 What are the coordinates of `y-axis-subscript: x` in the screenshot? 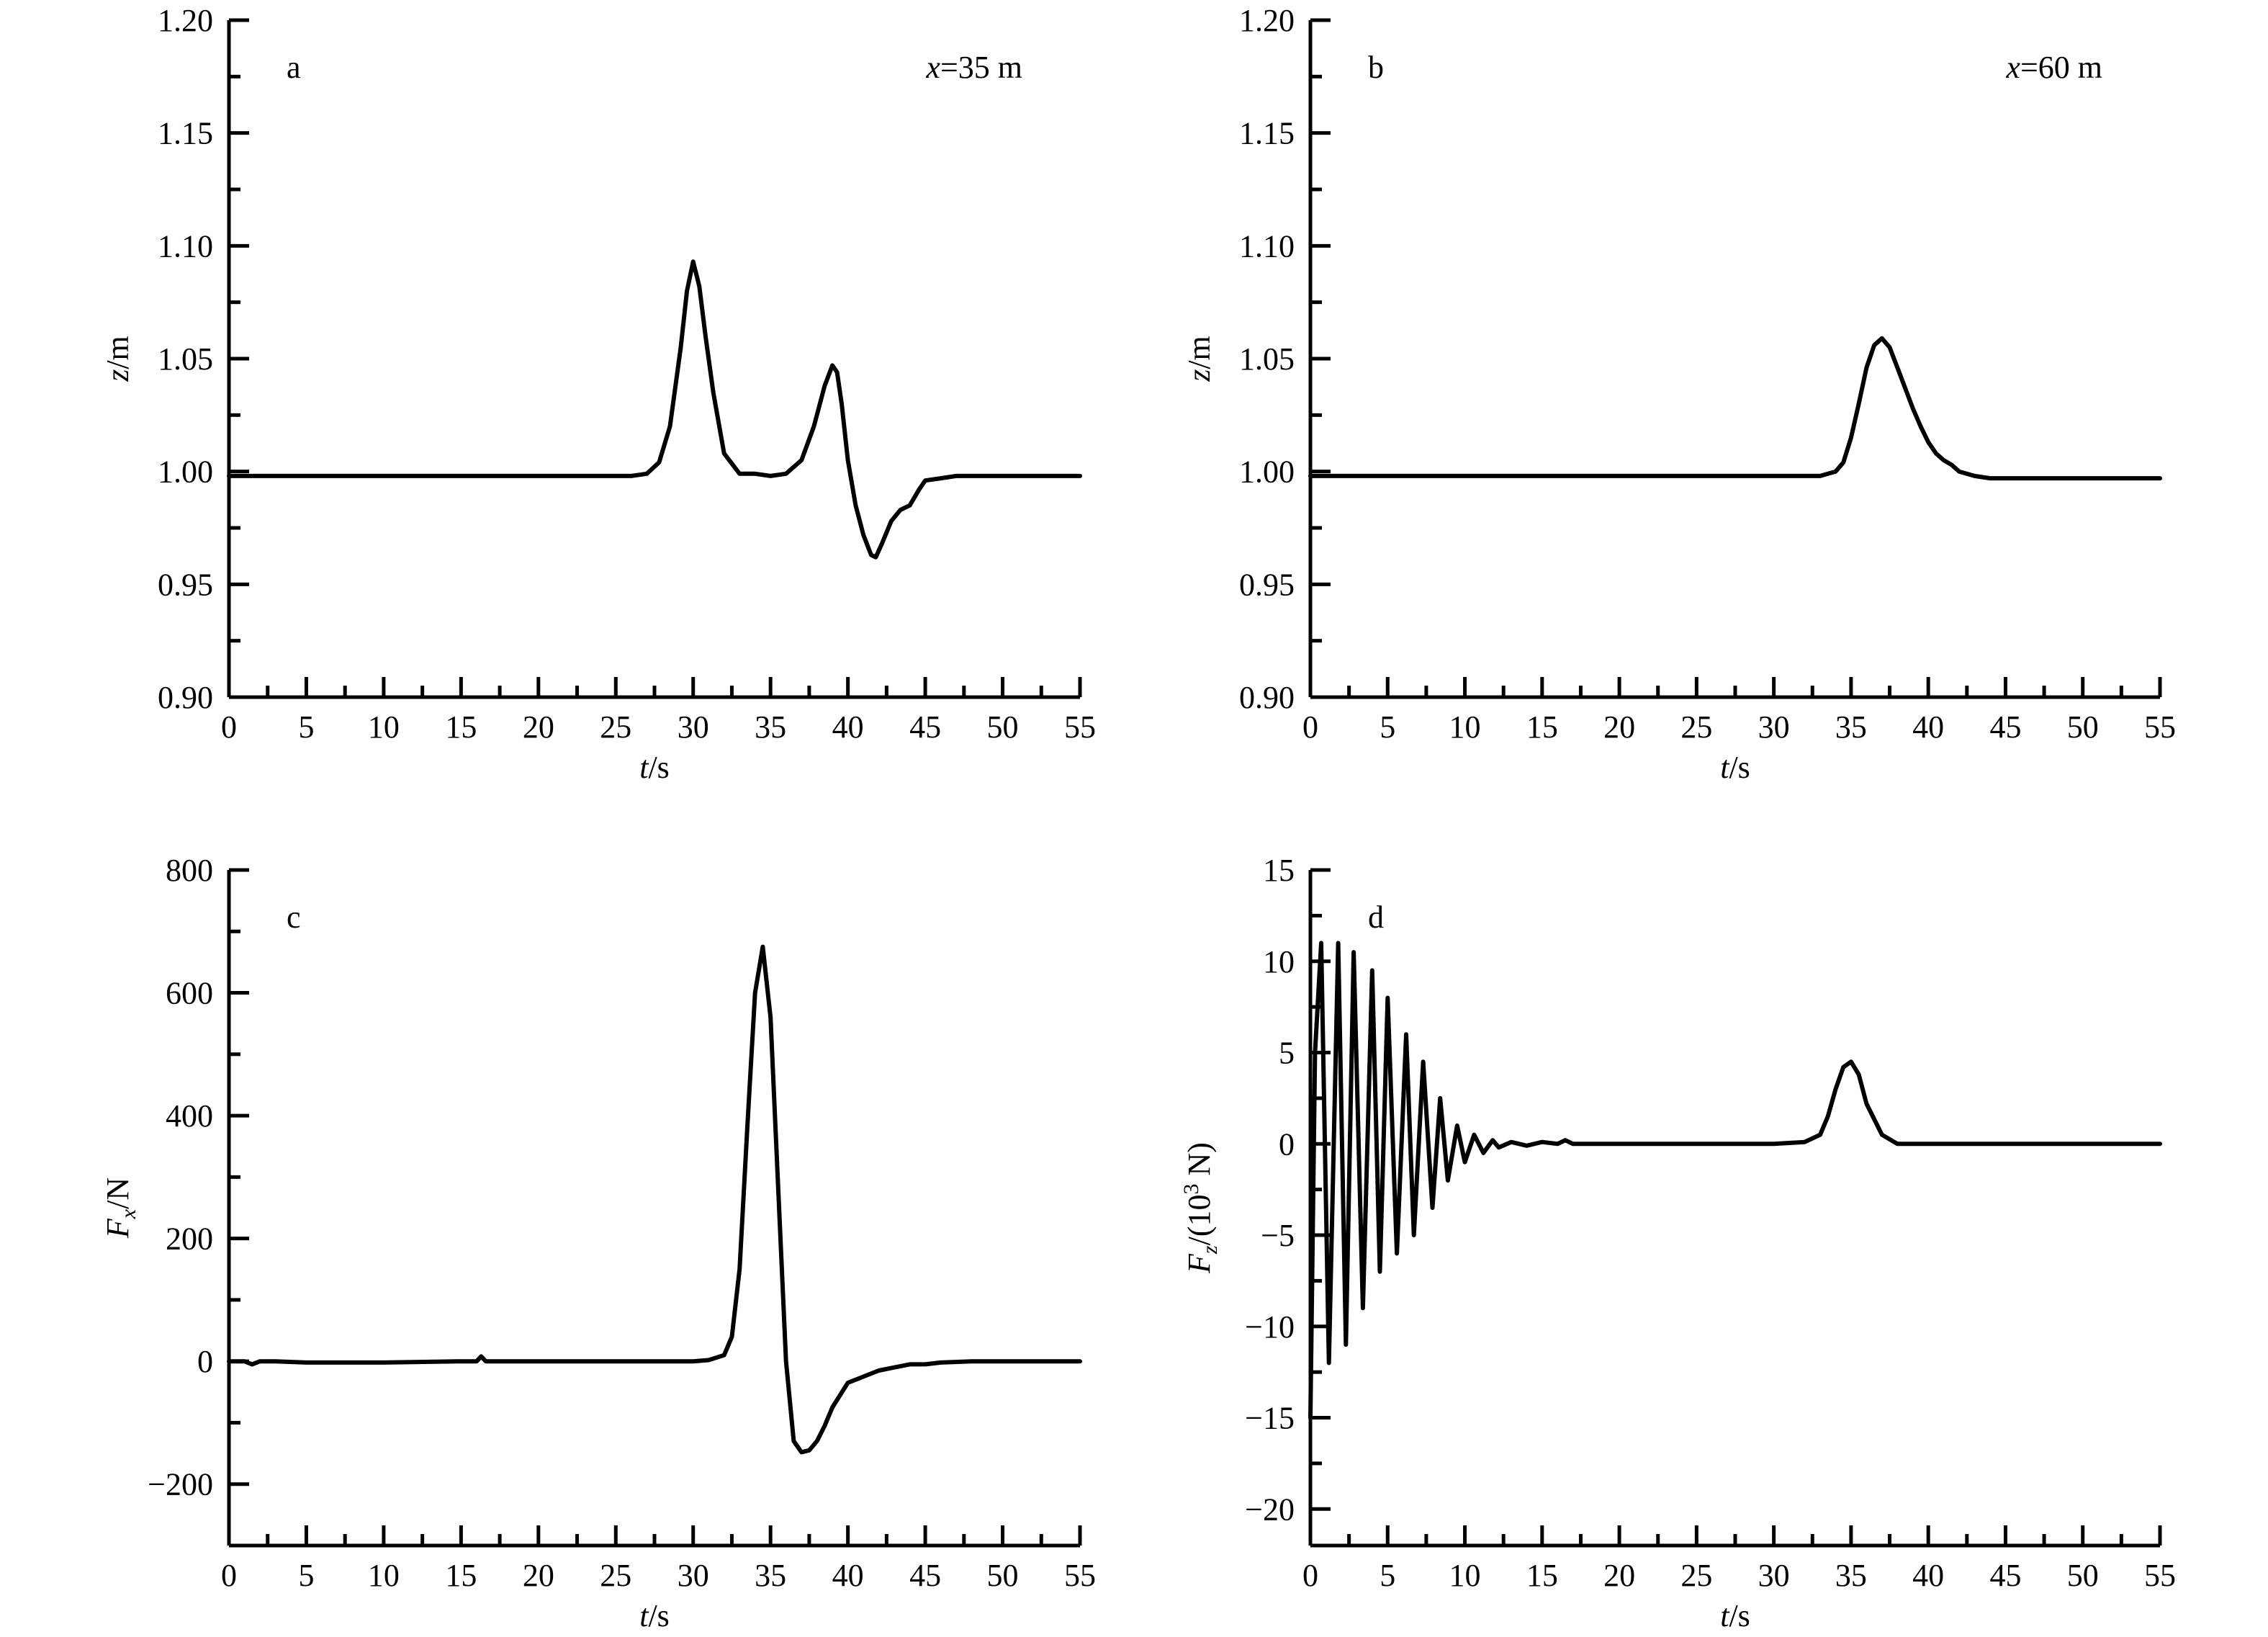 It's located at (128, 1213).